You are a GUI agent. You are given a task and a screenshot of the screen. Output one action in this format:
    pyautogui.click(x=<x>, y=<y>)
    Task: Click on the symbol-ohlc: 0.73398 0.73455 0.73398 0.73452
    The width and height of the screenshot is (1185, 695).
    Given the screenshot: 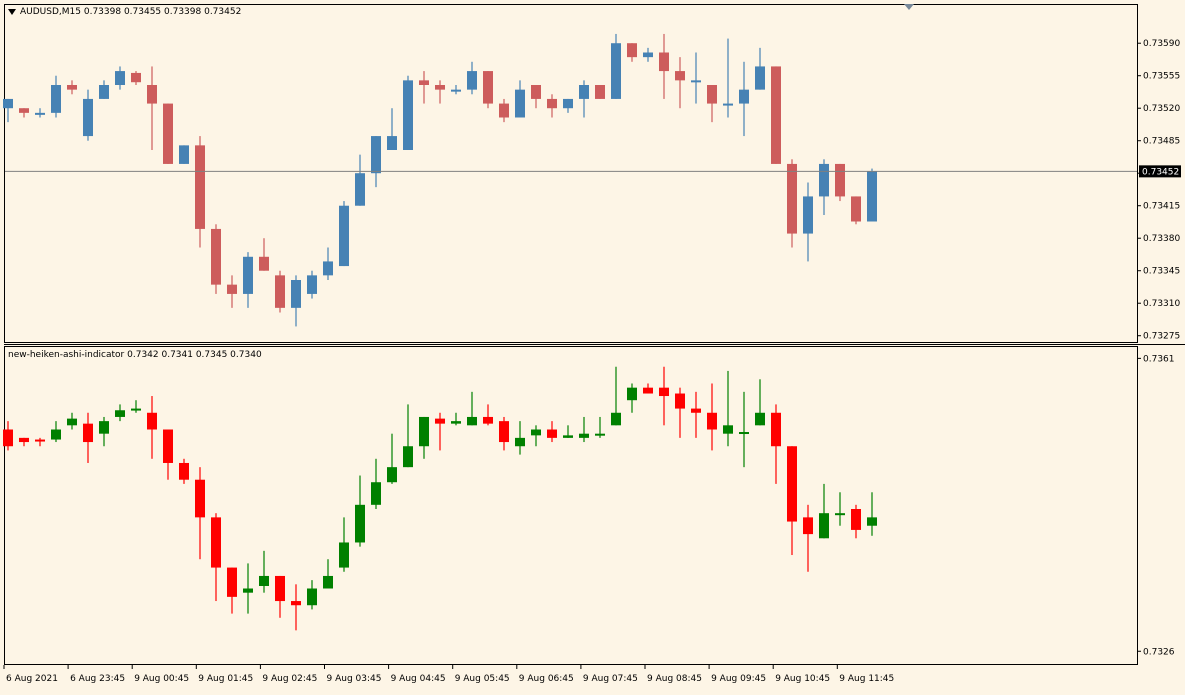 What is the action you would take?
    pyautogui.click(x=162, y=12)
    